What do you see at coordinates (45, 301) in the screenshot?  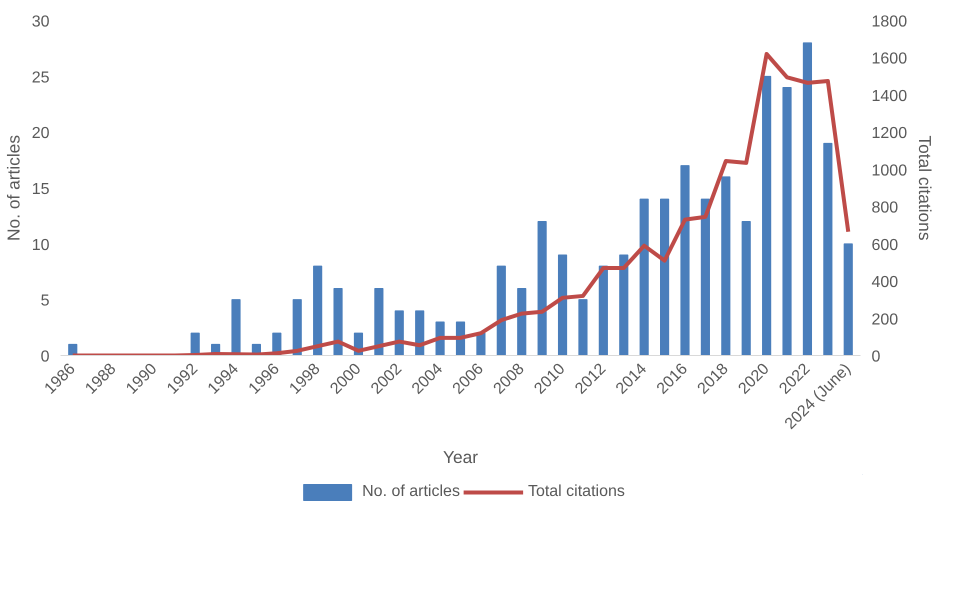 I see `y-tick-label: 5` at bounding box center [45, 301].